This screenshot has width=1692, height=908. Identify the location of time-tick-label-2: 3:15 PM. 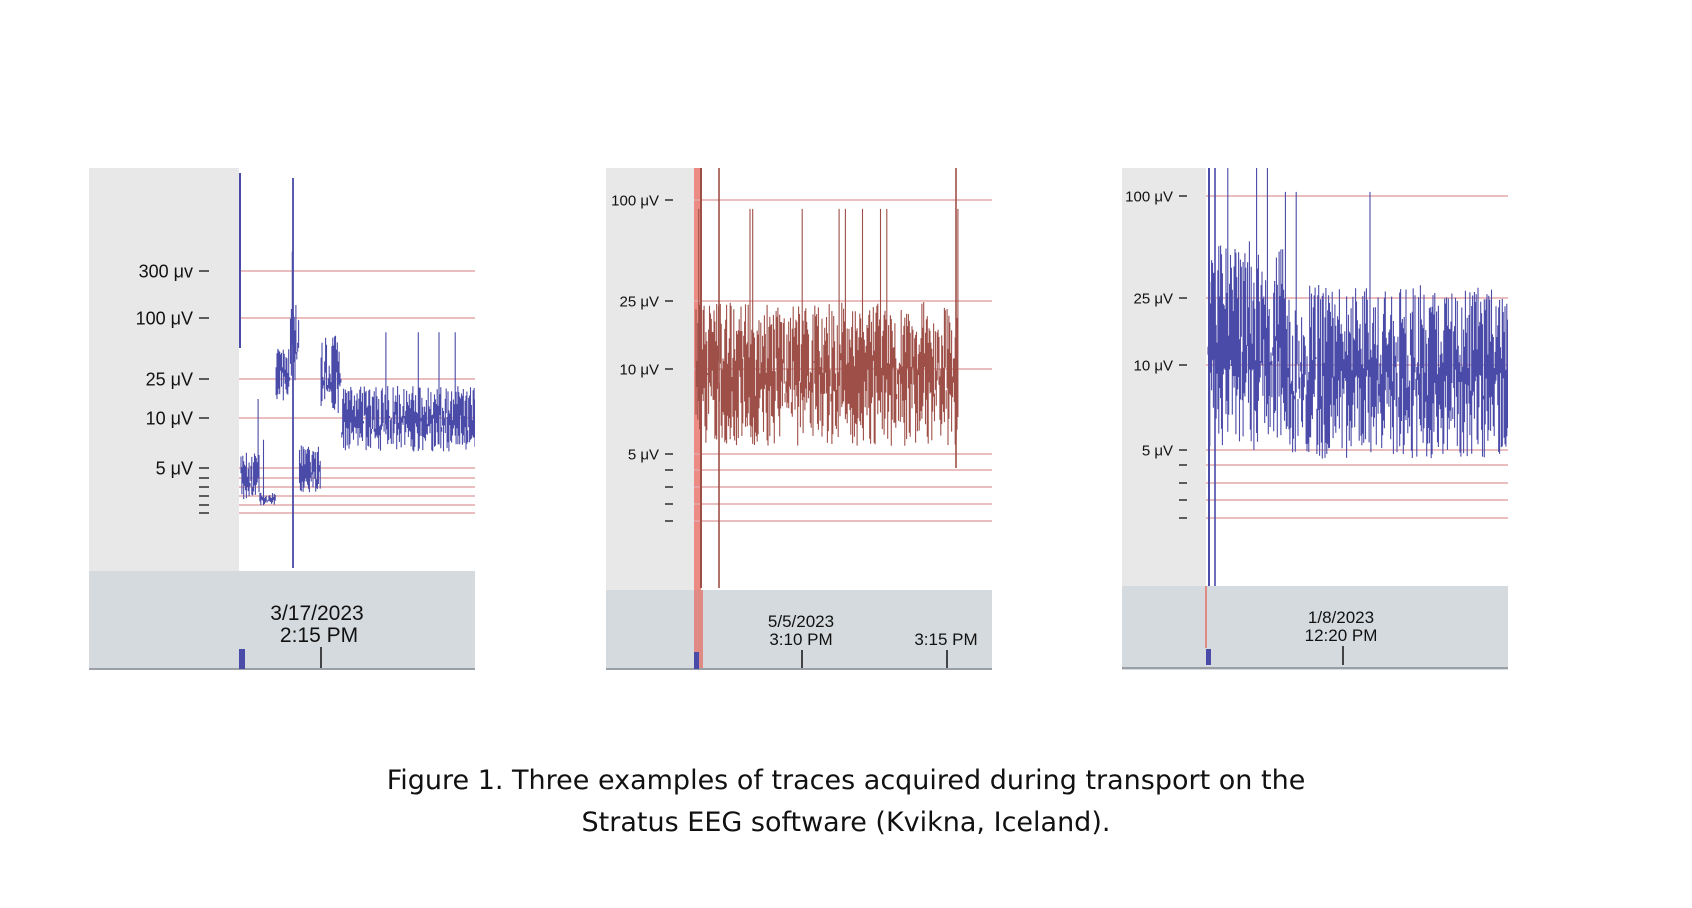
(945, 639).